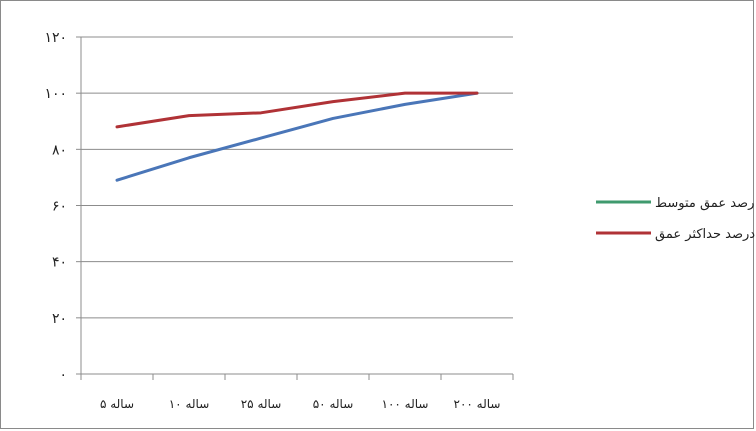 This screenshot has height=431, width=756. I want to click on legend-label: درصد حداکثر عمق, so click(705, 234).